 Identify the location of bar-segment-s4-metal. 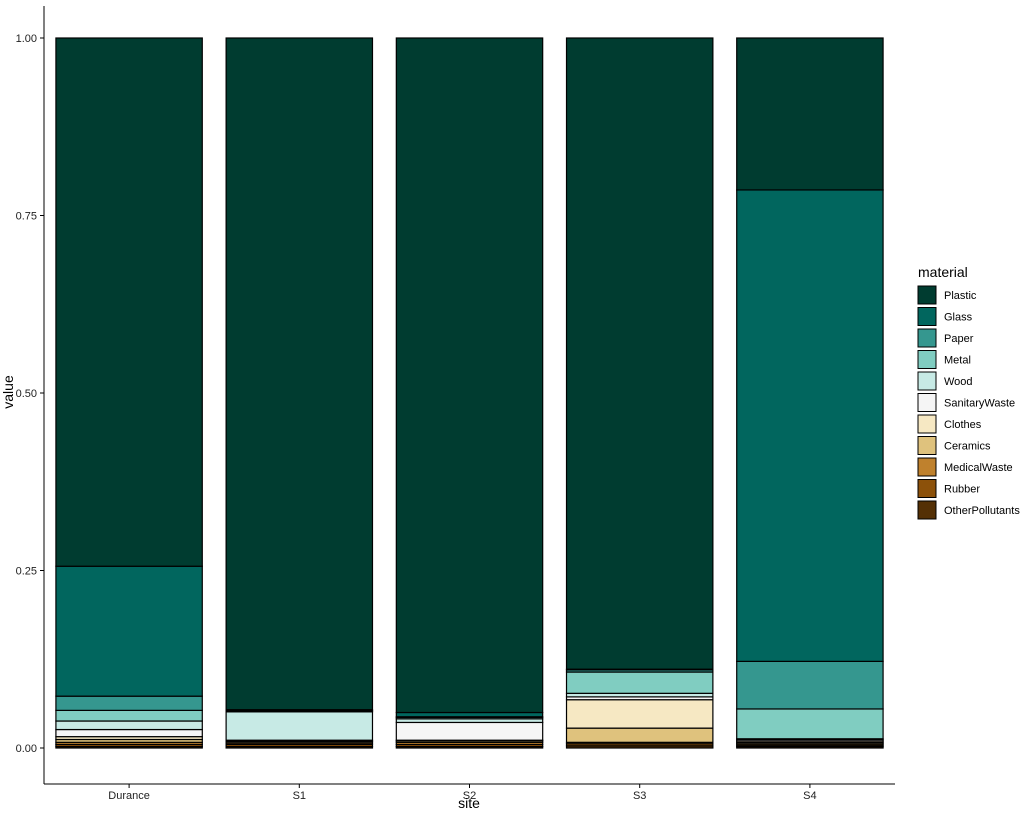
(810, 724).